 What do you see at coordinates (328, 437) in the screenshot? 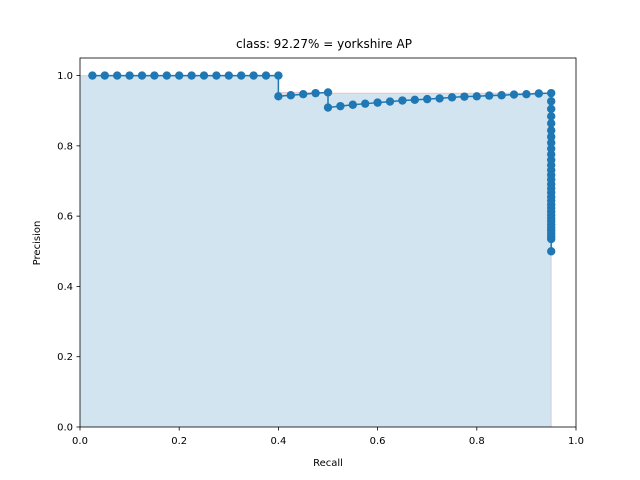
I see `x-axis: 0.0 0.2 0.4 0.6 0.8 1.0` at bounding box center [328, 437].